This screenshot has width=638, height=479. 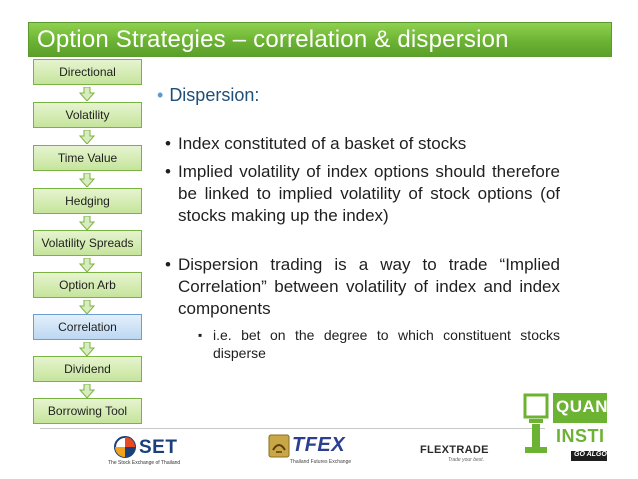 What do you see at coordinates (279, 446) in the screenshot?
I see `tfex-emblem-icon` at bounding box center [279, 446].